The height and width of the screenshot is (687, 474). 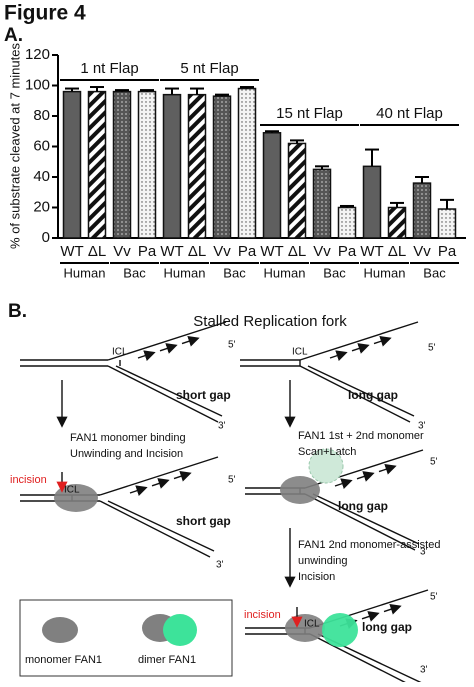 What do you see at coordinates (41, 145) in the screenshot?
I see `y-tick-label: 60` at bounding box center [41, 145].